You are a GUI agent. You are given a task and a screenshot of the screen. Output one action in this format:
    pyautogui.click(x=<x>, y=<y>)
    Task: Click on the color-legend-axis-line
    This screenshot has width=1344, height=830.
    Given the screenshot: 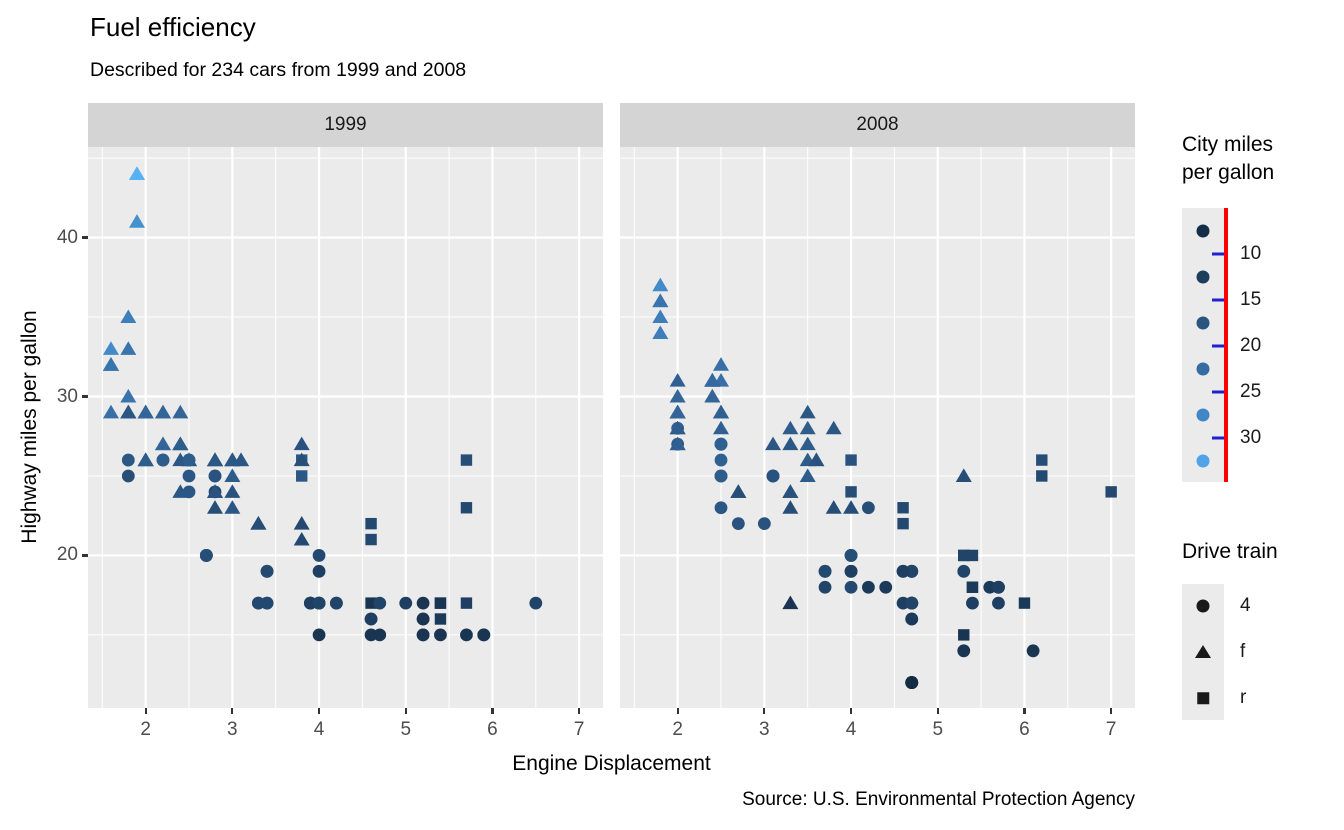 What is the action you would take?
    pyautogui.click(x=1226, y=345)
    